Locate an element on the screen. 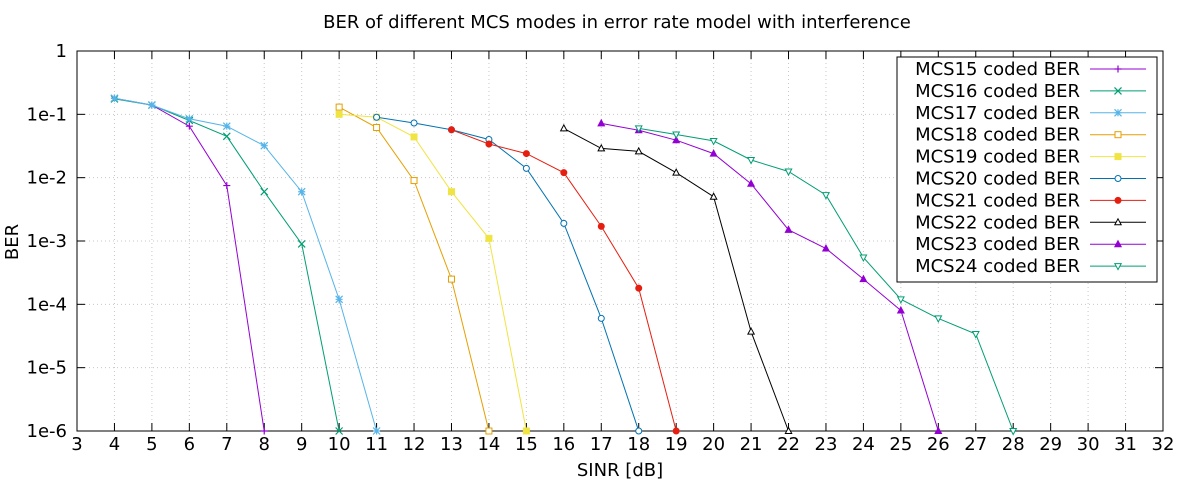 The height and width of the screenshot is (480, 1185). x-tick-label: 13 is located at coordinates (451, 444).